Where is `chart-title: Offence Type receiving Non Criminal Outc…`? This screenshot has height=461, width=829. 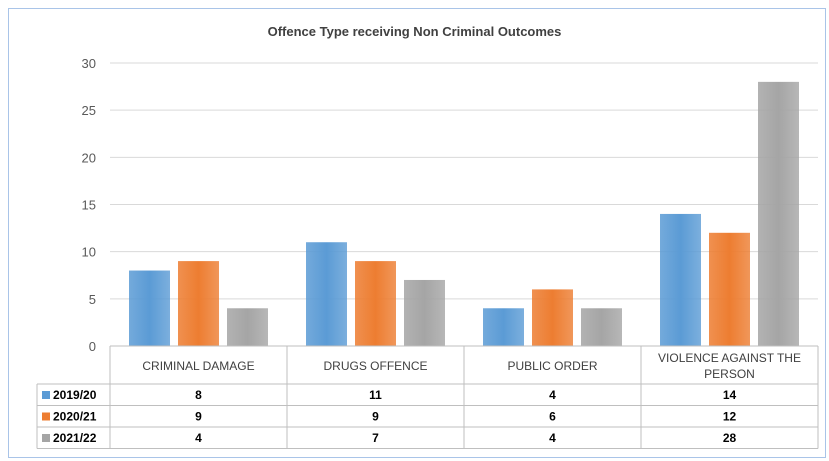
chart-title: Offence Type receiving Non Criminal Outc… is located at coordinates (414, 31).